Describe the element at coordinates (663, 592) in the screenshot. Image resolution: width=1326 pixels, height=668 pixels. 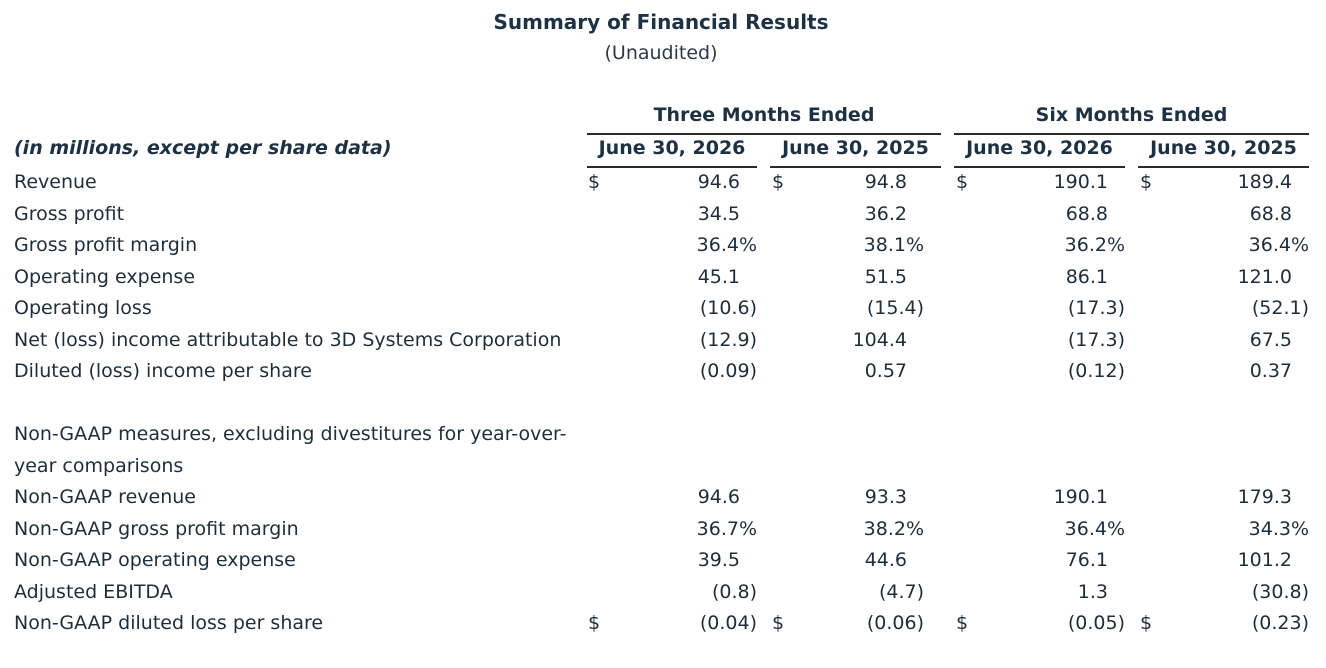
I see `table-row: Adjusted EBITDA (0.8) (4.7) 1.3 (30.8)` at that location.